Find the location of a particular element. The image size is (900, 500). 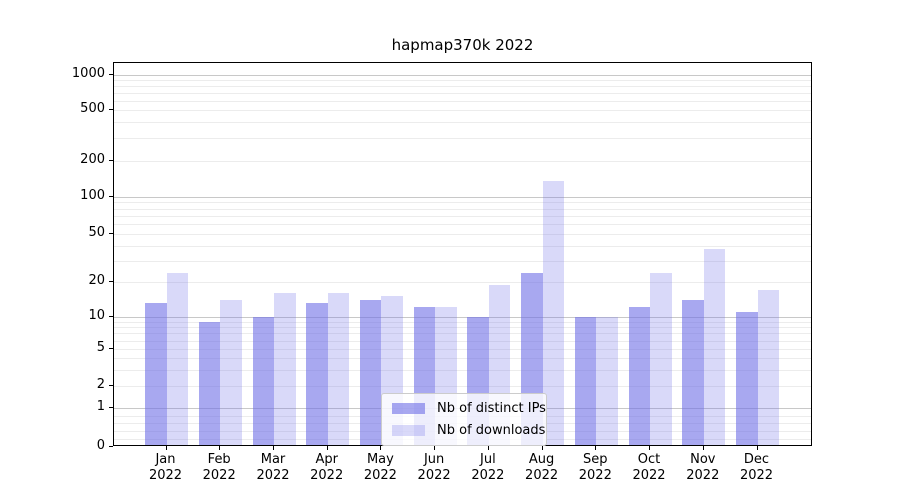

bar-downloads-apr is located at coordinates (338, 369).